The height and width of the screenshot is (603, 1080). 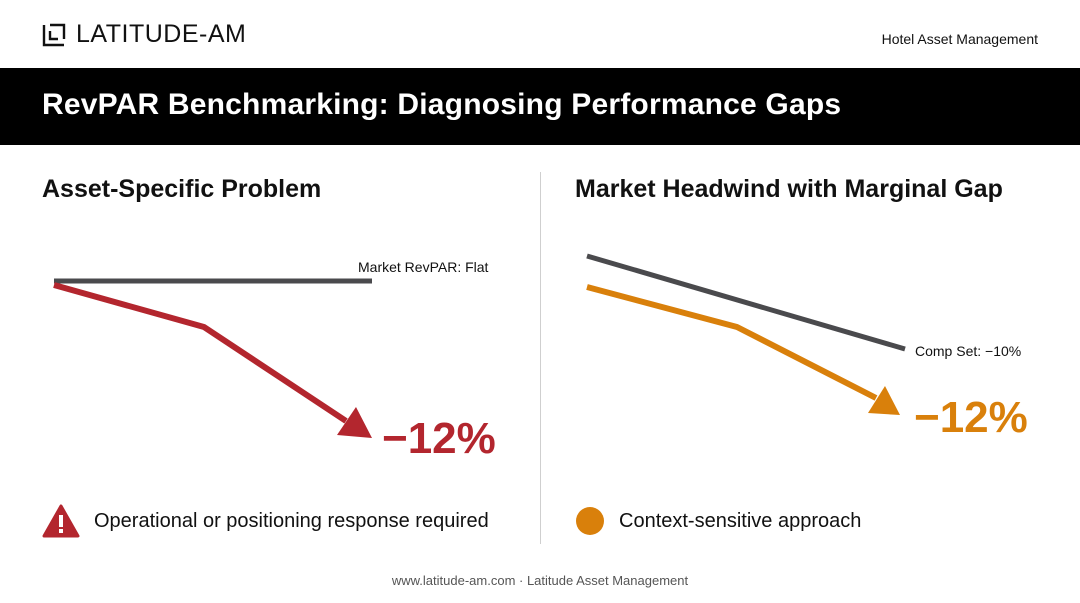 I want to click on right-change-value: −12%, so click(x=971, y=417).